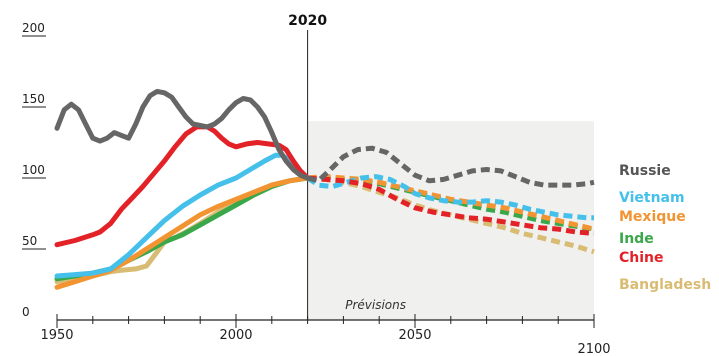  I want to click on x-tick-label: 1950, so click(56, 335).